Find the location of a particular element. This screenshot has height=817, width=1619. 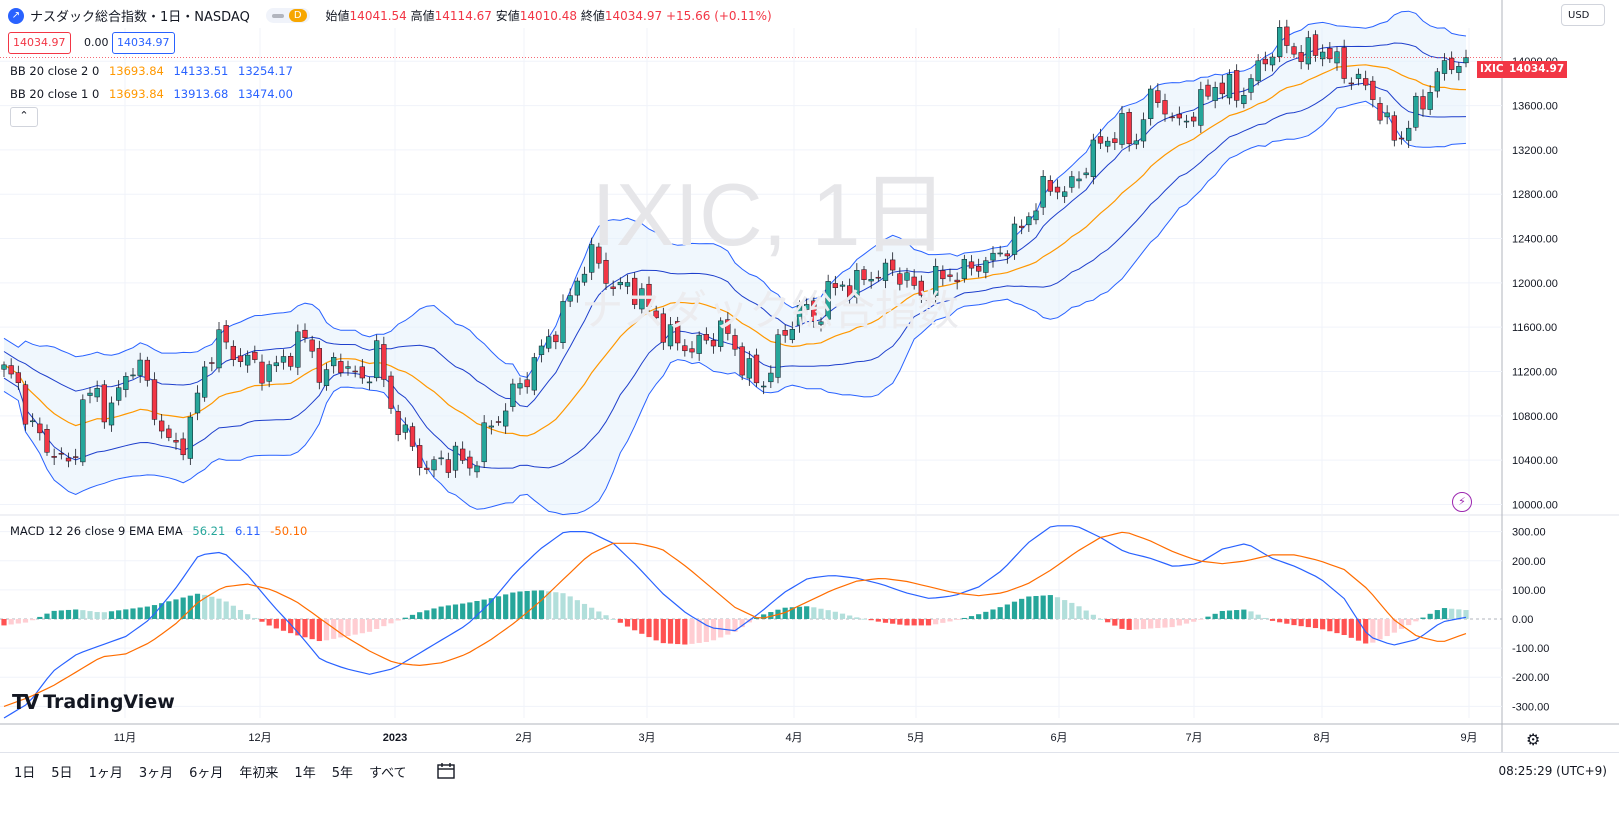

symbol-logo-icon: ↗ is located at coordinates (16, 15).